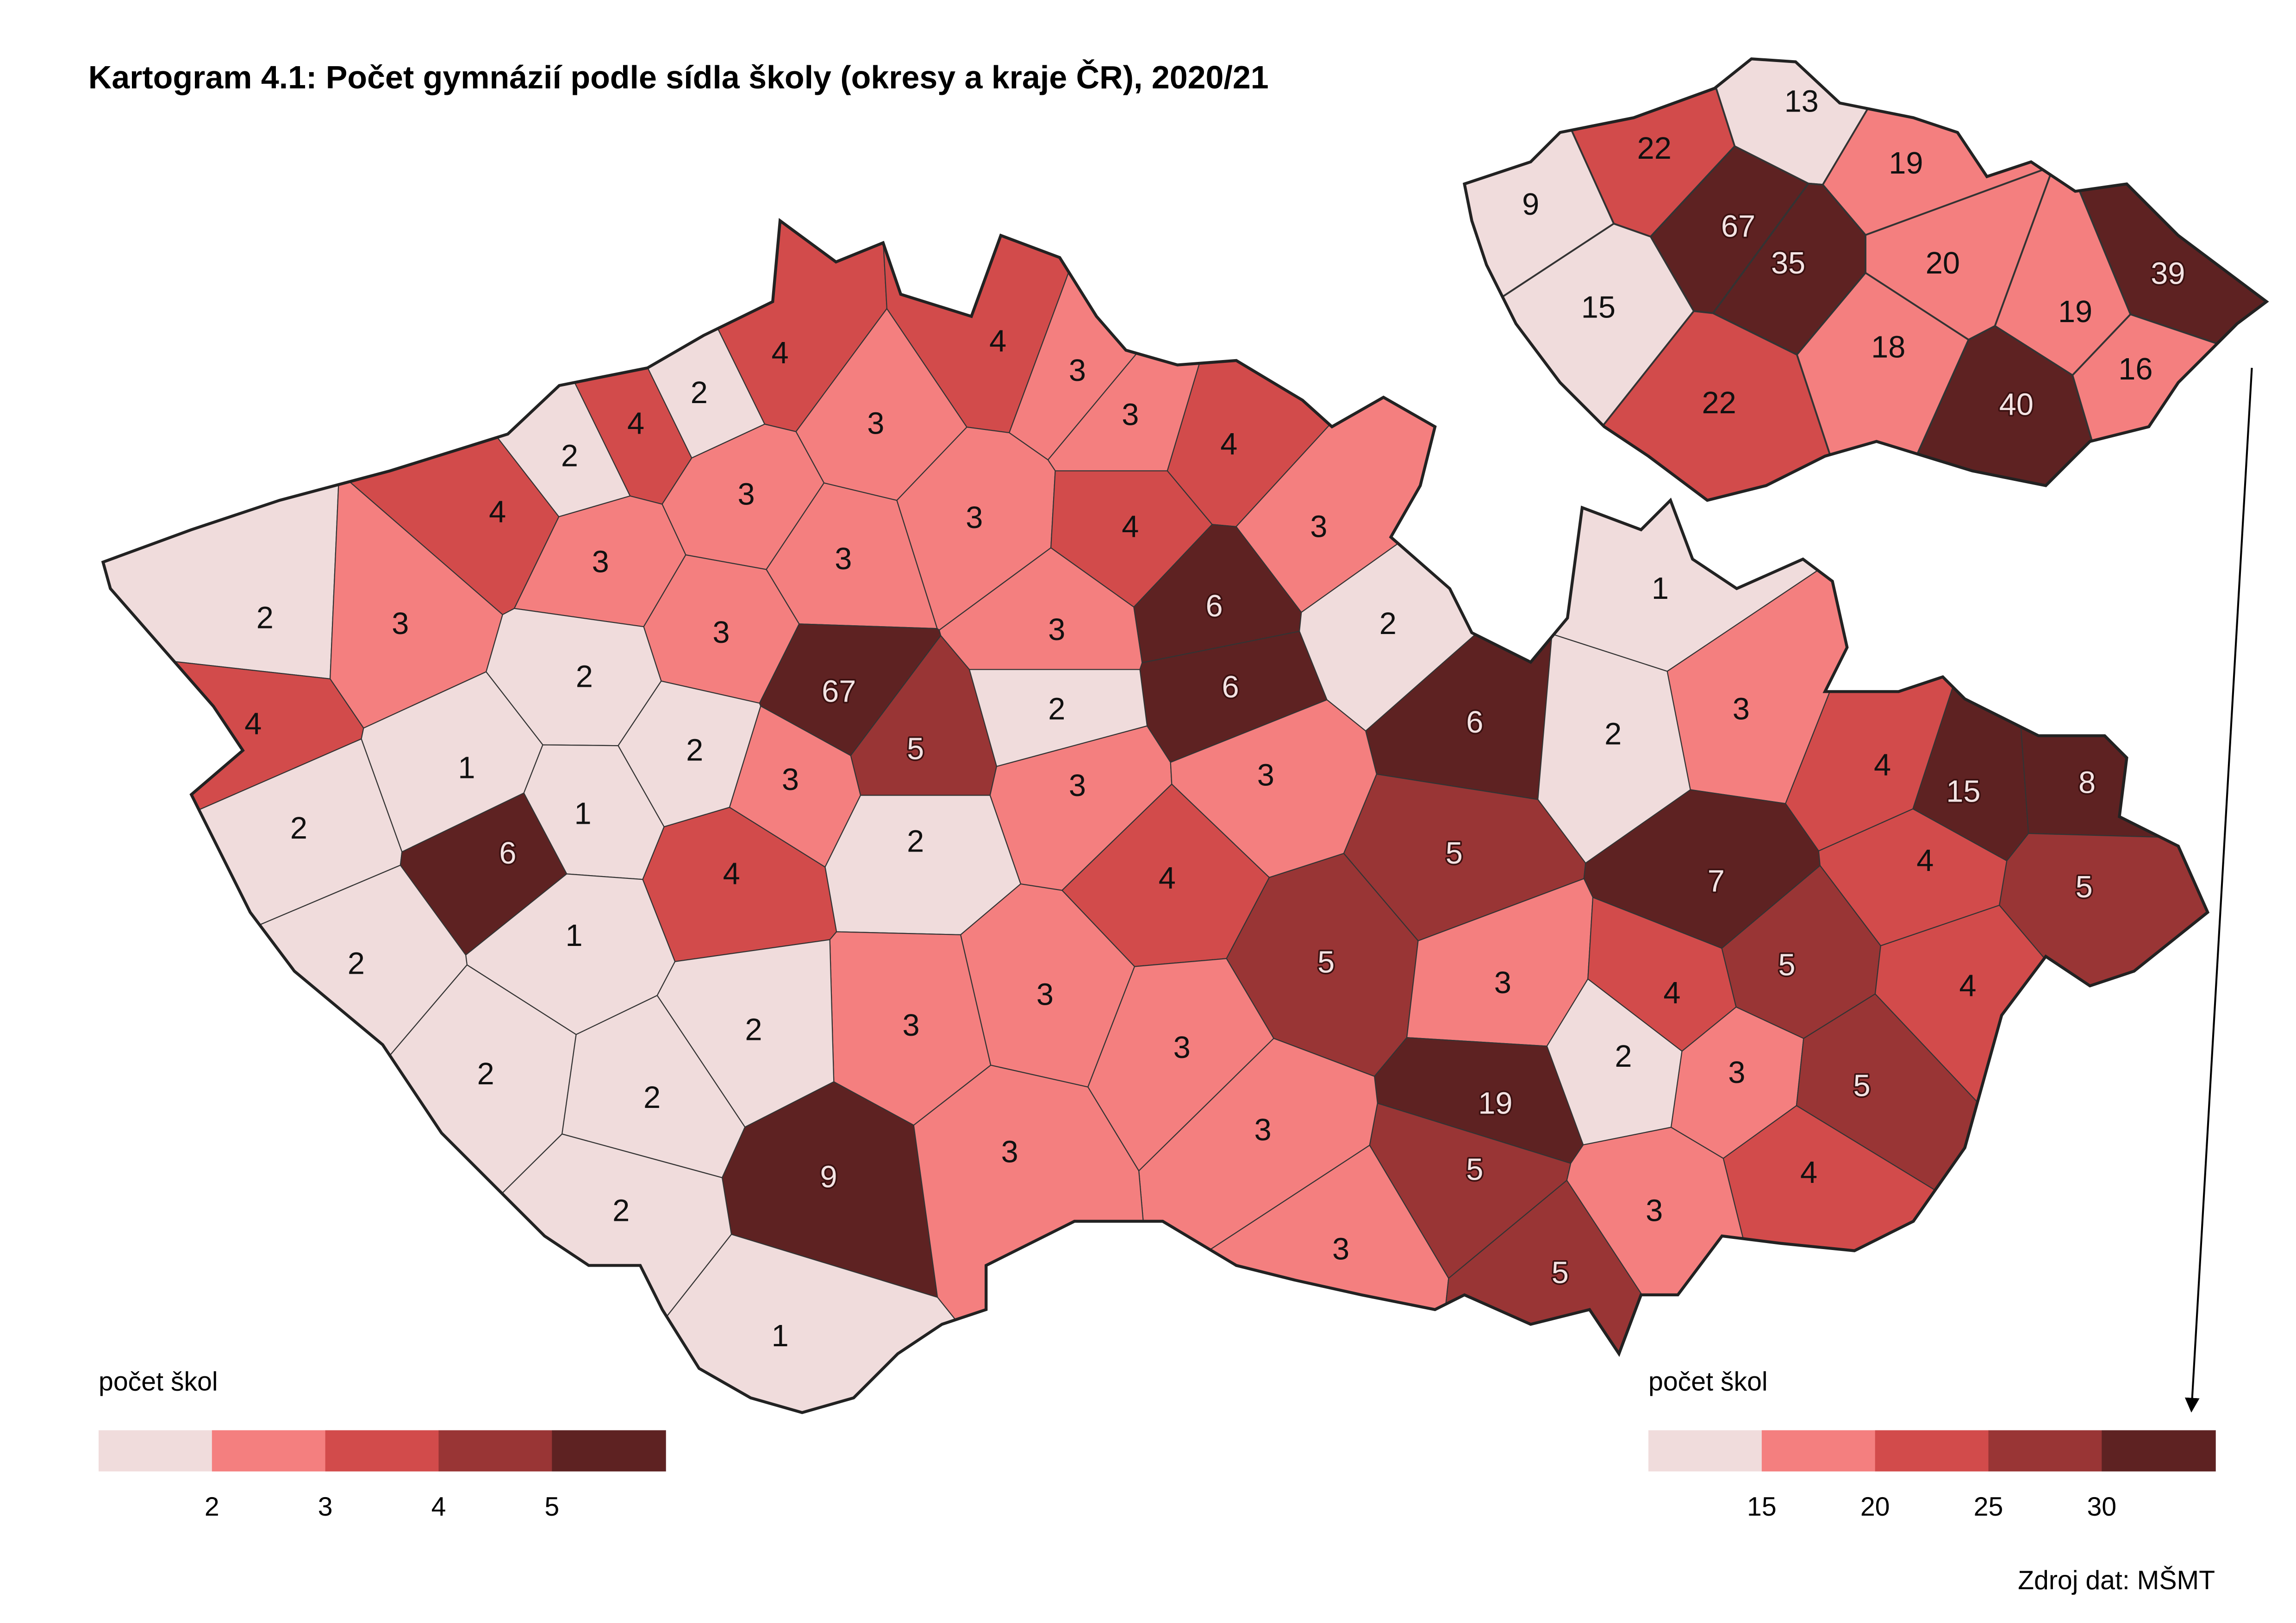 The height and width of the screenshot is (1623, 2296). I want to click on area-label: 16, so click(2135, 369).